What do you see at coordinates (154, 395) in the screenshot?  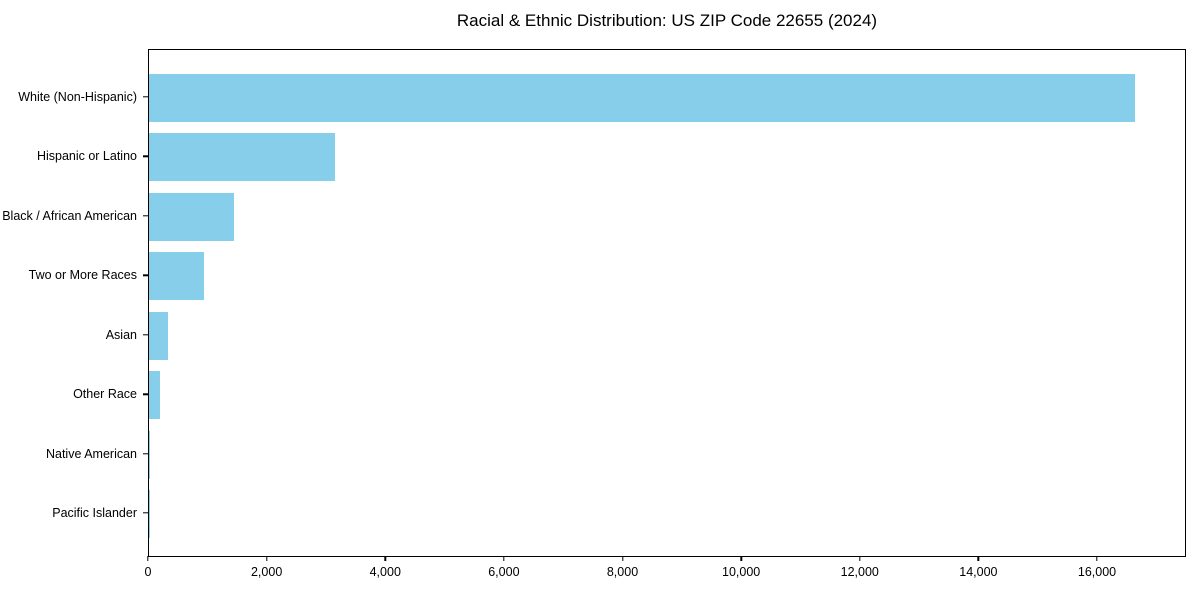 I see `bar-other-race` at bounding box center [154, 395].